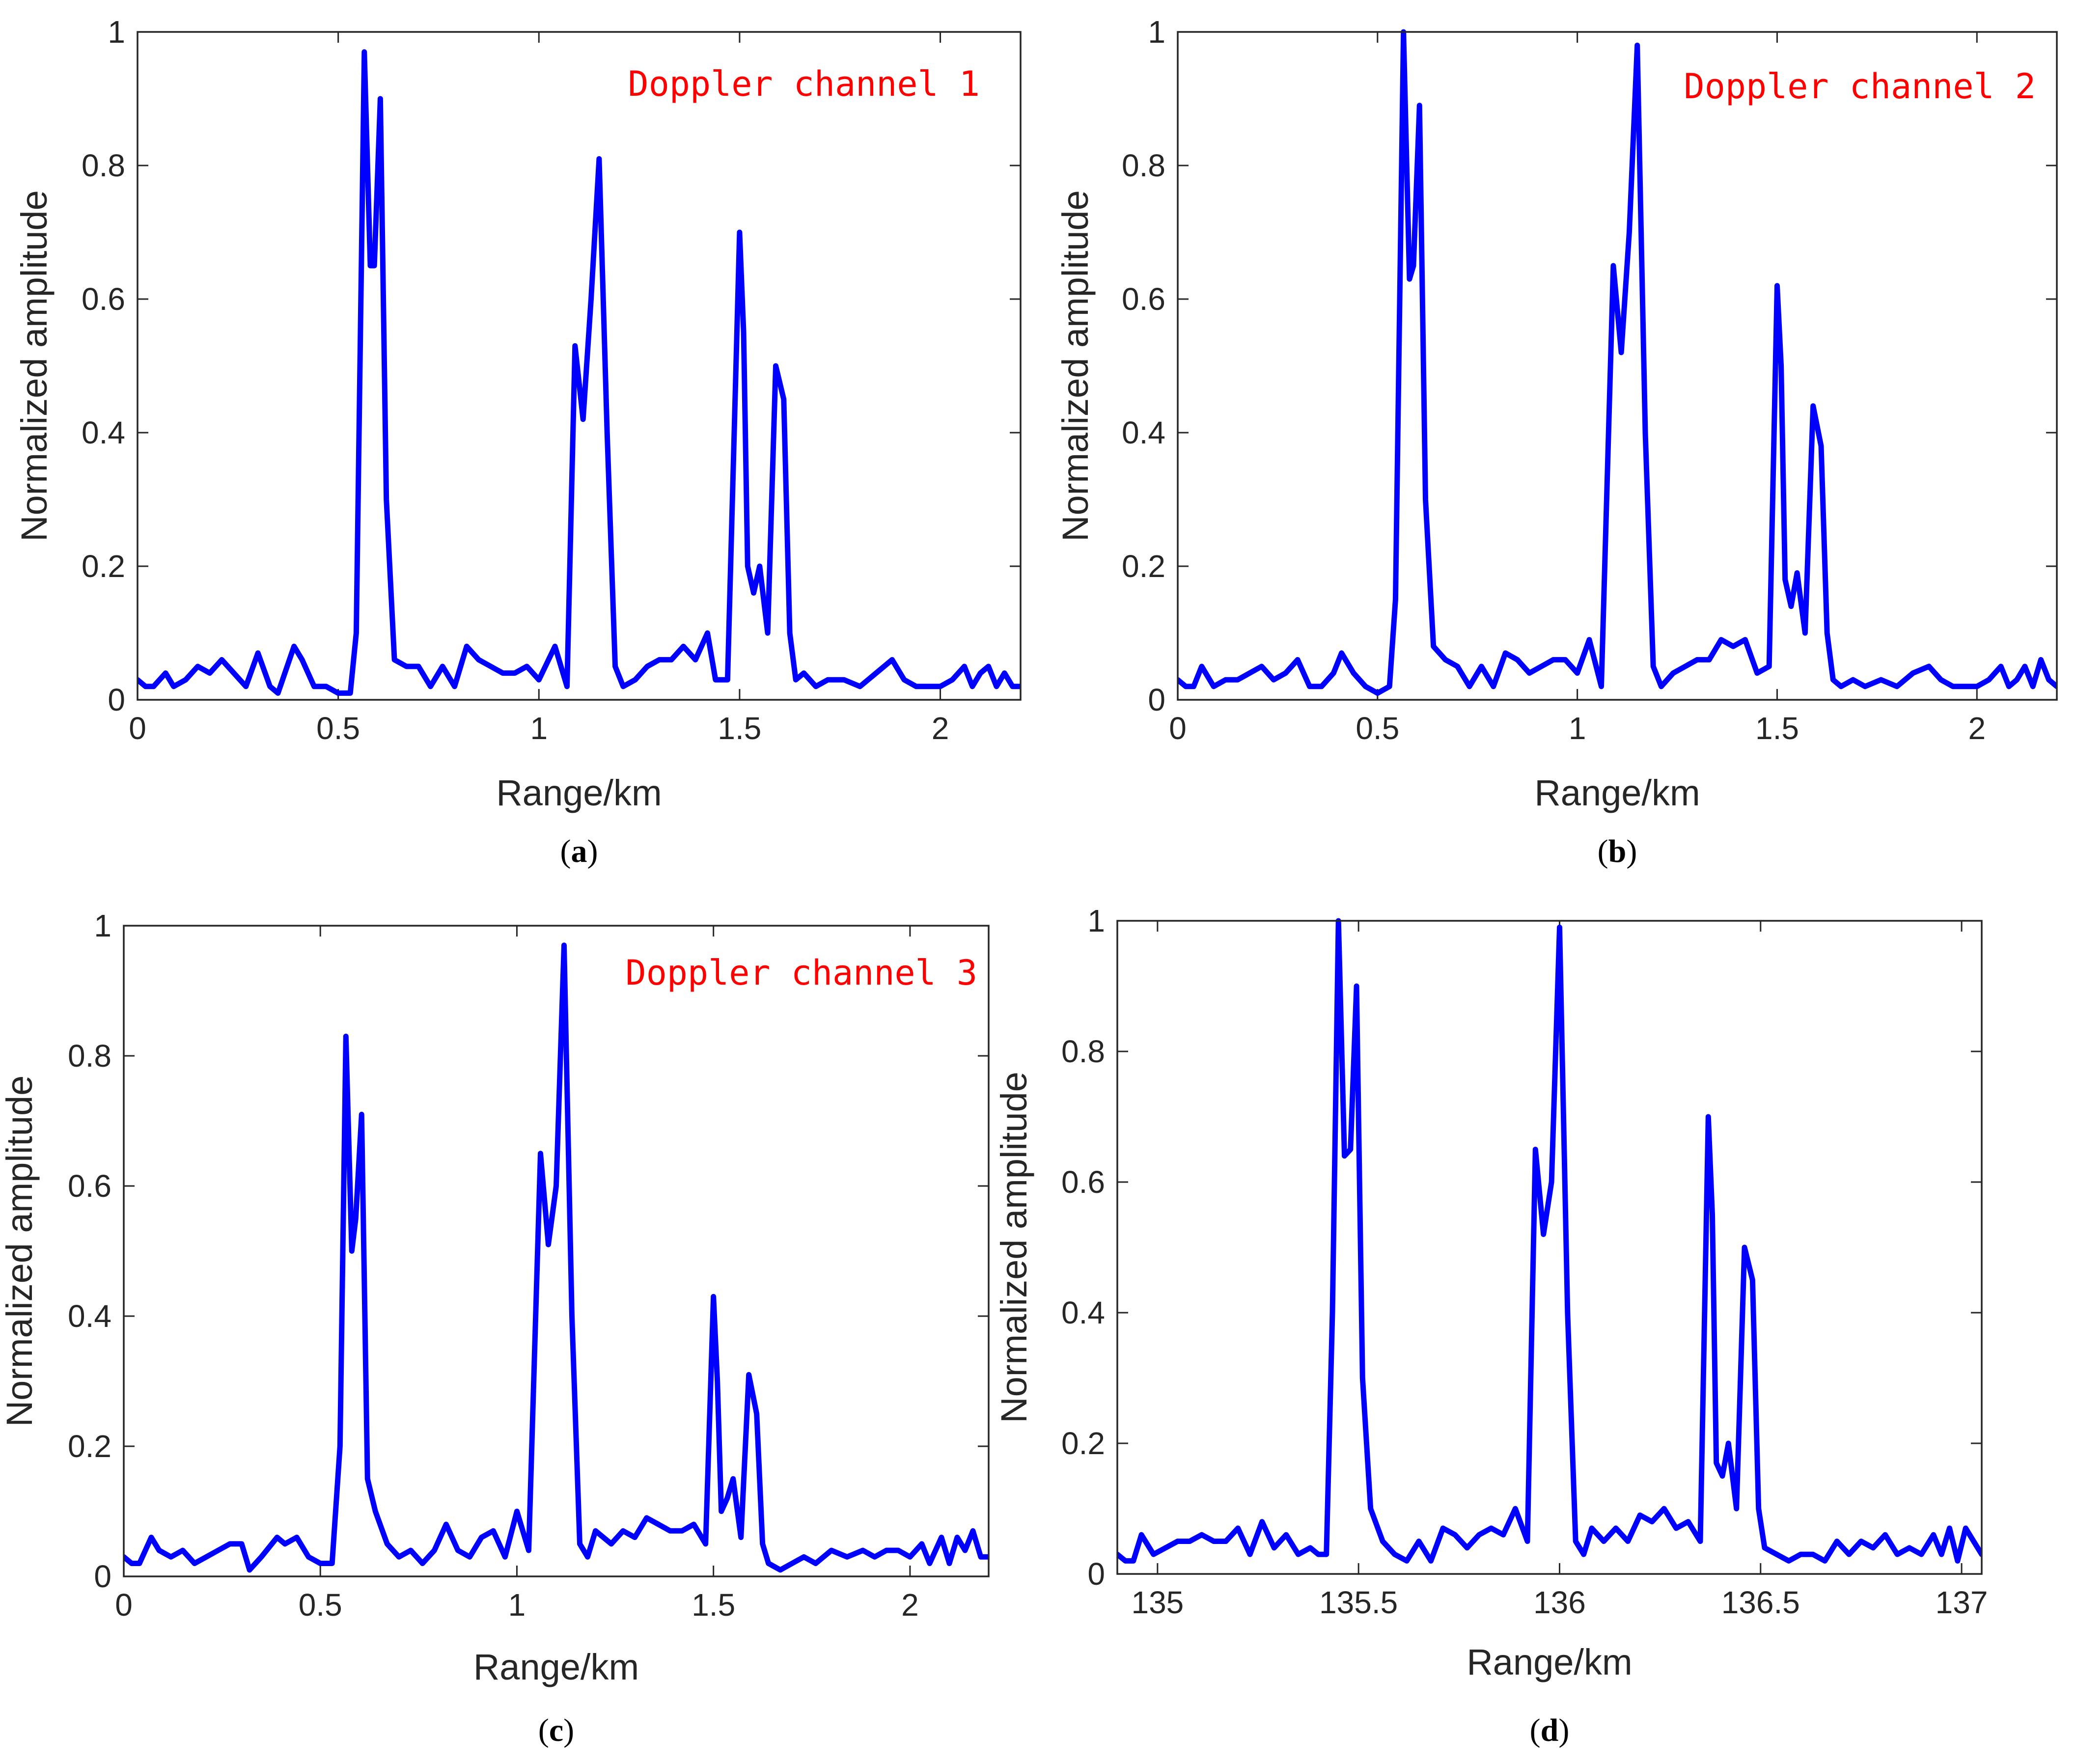 The image size is (2076, 1764). What do you see at coordinates (1962, 1603) in the screenshot?
I see `x-tick-label: 137` at bounding box center [1962, 1603].